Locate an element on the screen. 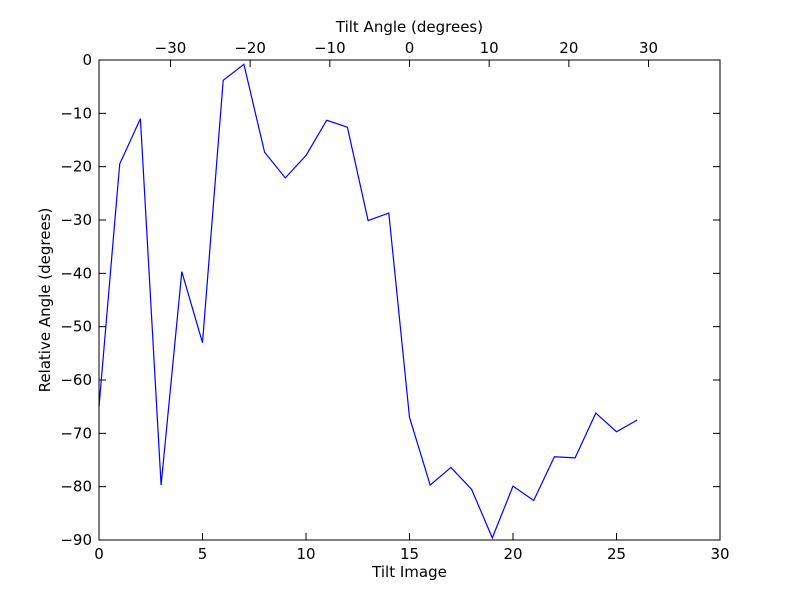  x-tick-label: 5 is located at coordinates (203, 554).